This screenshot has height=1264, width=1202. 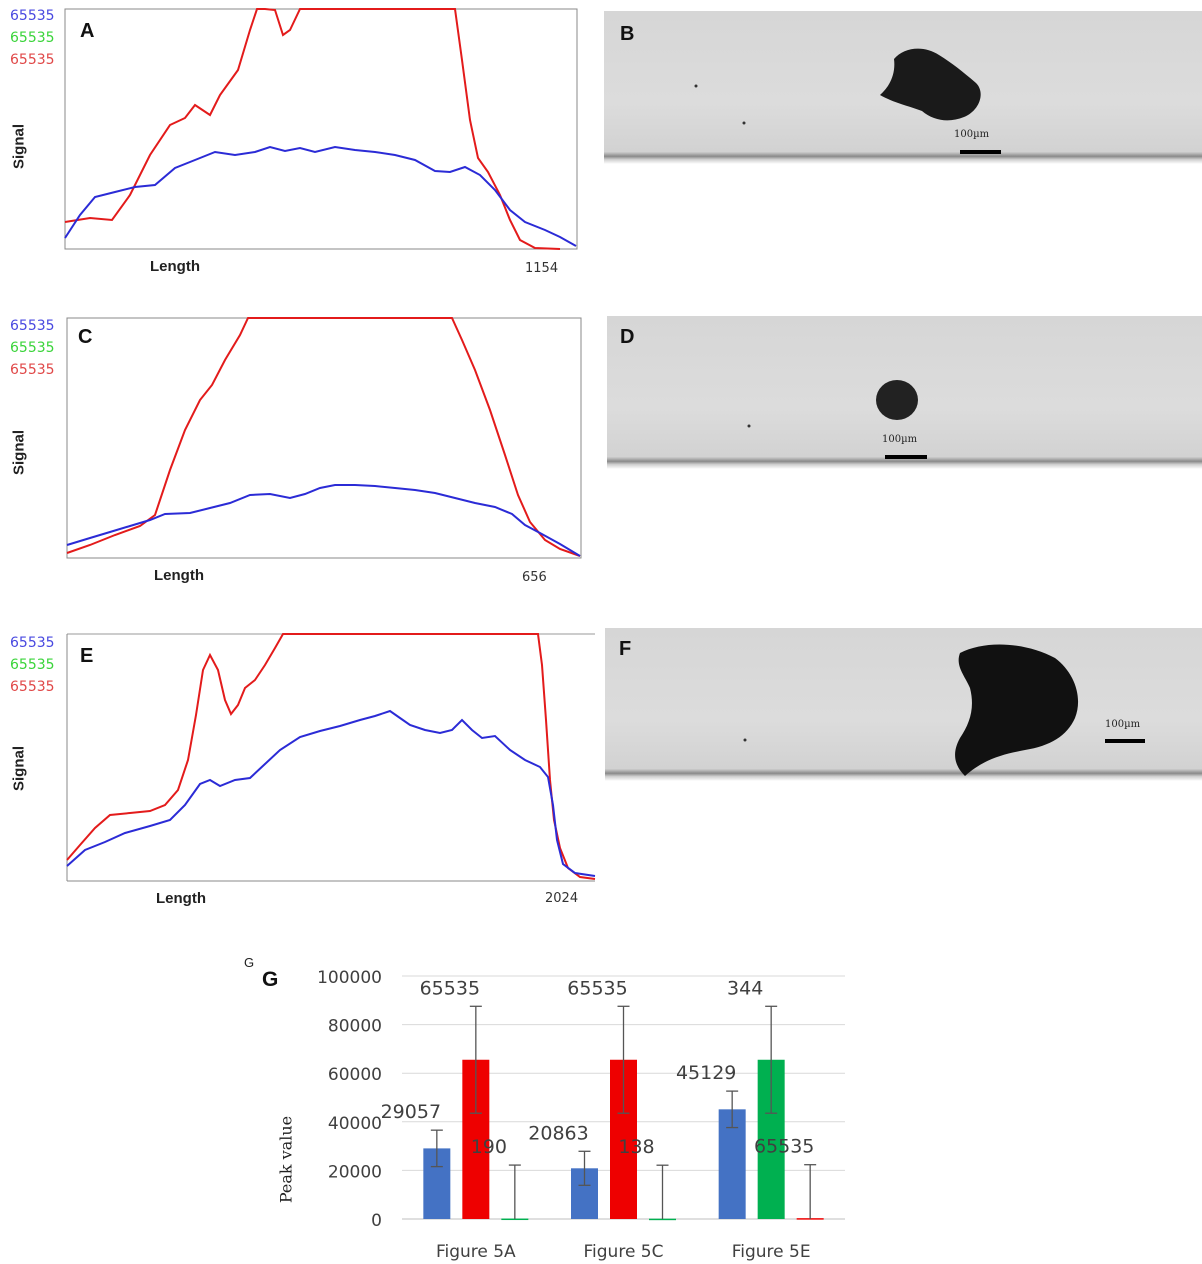 I want to click on y-tick-label: 20000, so click(x=355, y=1172).